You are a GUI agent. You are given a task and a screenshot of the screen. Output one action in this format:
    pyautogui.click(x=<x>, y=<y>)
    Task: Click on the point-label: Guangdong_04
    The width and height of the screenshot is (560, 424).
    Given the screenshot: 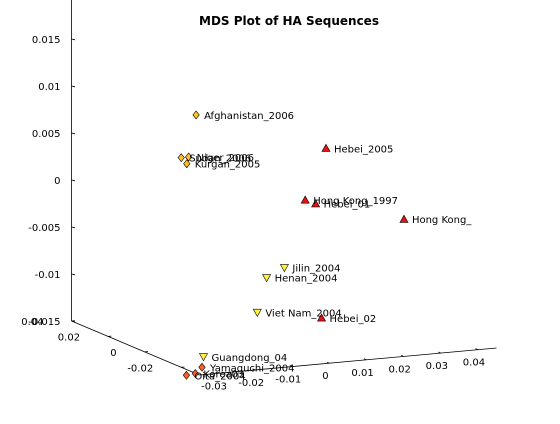 What is the action you would take?
    pyautogui.click(x=249, y=358)
    